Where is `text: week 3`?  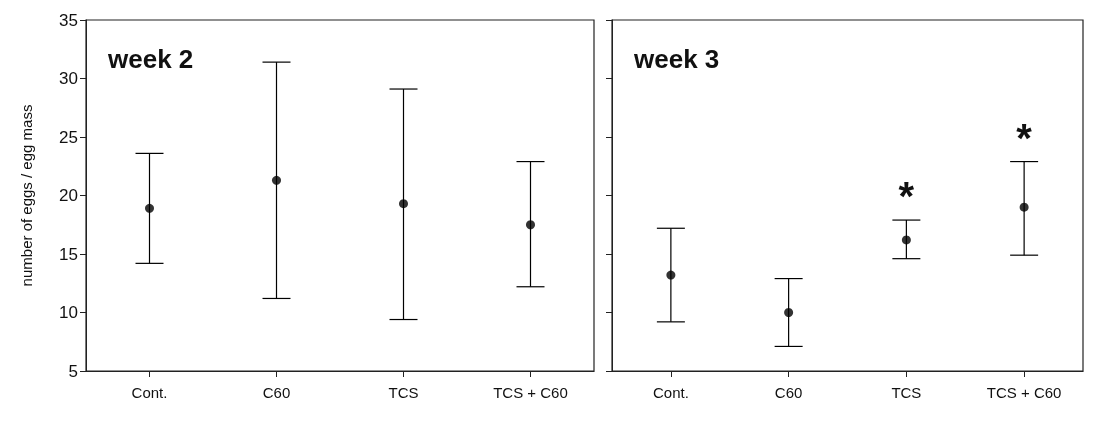
text: week 3 is located at coordinates (676, 59).